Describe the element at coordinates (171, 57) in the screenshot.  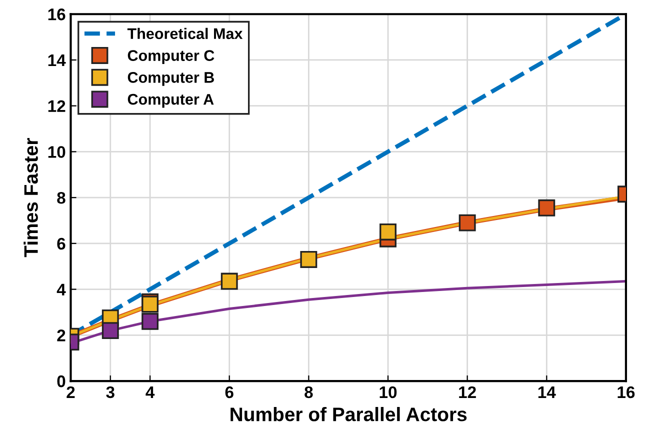
I see `legend-label: Computer C` at that location.